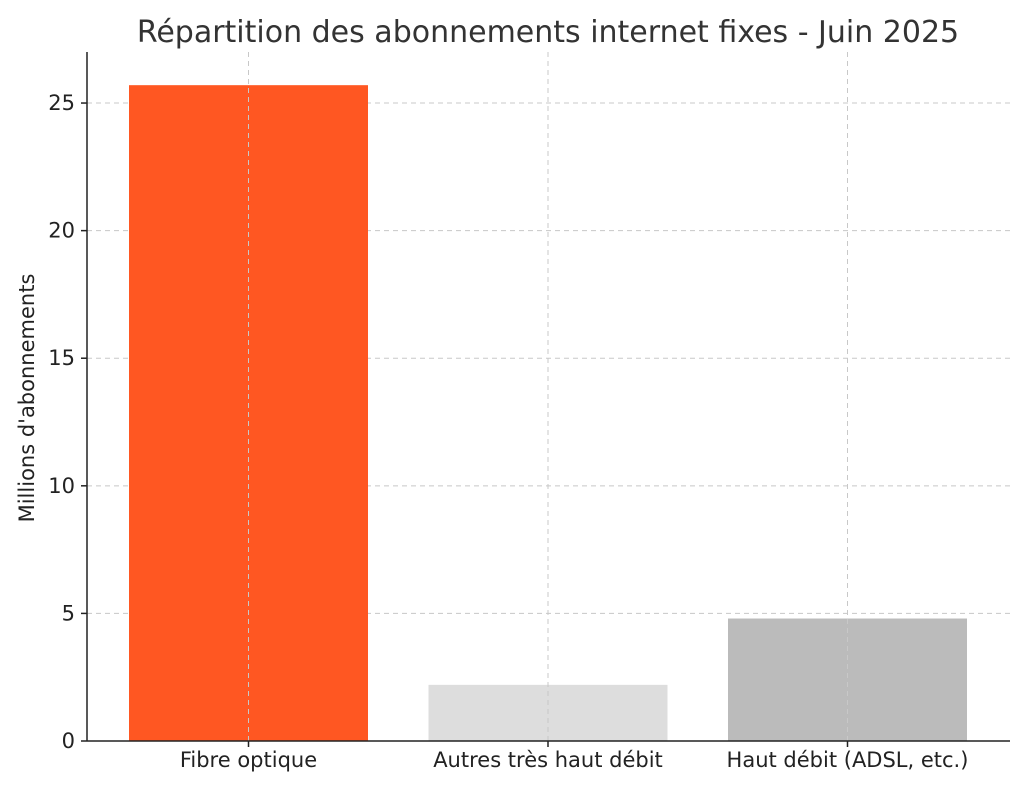 This screenshot has height=788, width=1024. What do you see at coordinates (68, 613) in the screenshot?
I see `y-tick-label-5: 5` at bounding box center [68, 613].